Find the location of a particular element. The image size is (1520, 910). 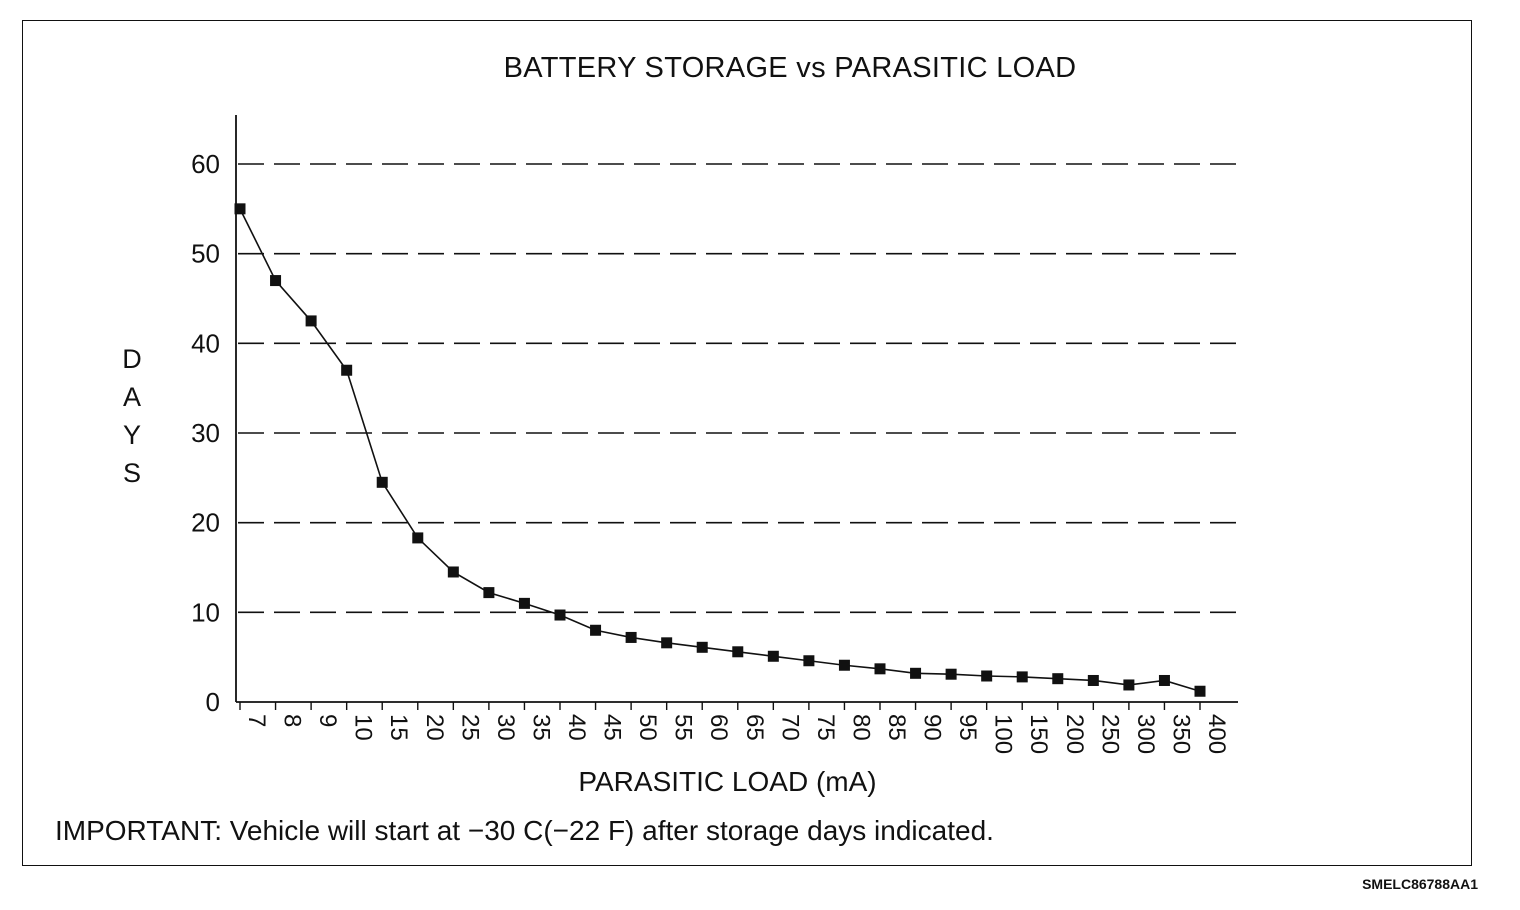

x-tick-label: 150 is located at coordinates (1038, 734).